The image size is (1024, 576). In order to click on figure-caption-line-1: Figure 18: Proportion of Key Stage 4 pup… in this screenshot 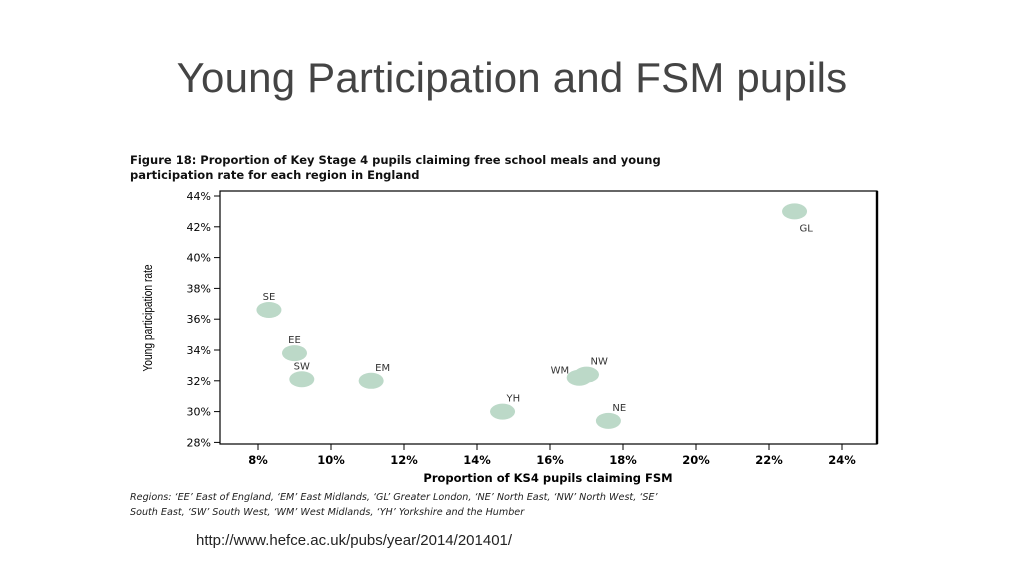, I will do `click(395, 160)`.